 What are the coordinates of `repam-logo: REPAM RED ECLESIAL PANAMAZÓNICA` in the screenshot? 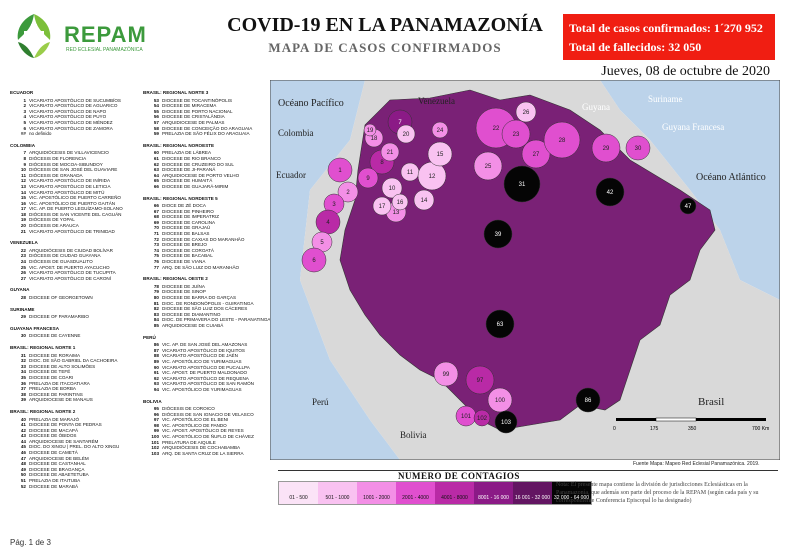 It's located at (93, 36).